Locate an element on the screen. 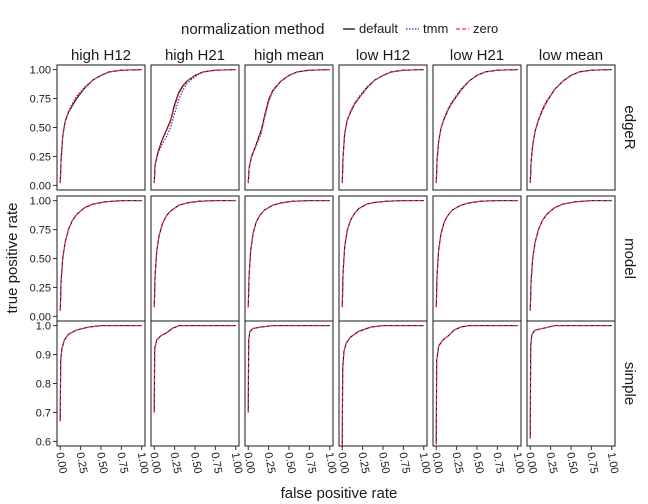 The width and height of the screenshot is (648, 504). column-strip-low-mean: low mean is located at coordinates (571, 55).